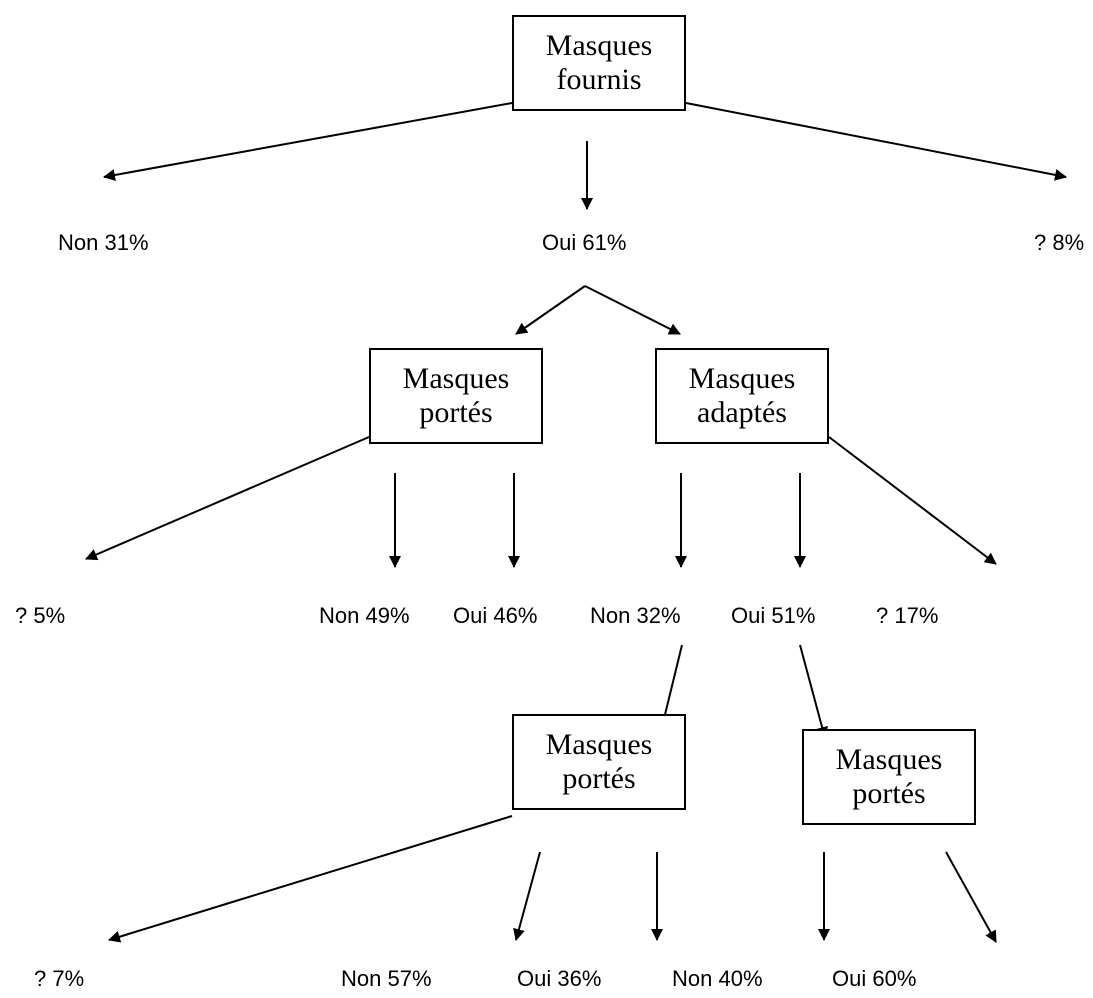  I want to click on box-masques-portes-3: Masques portés, so click(889, 777).